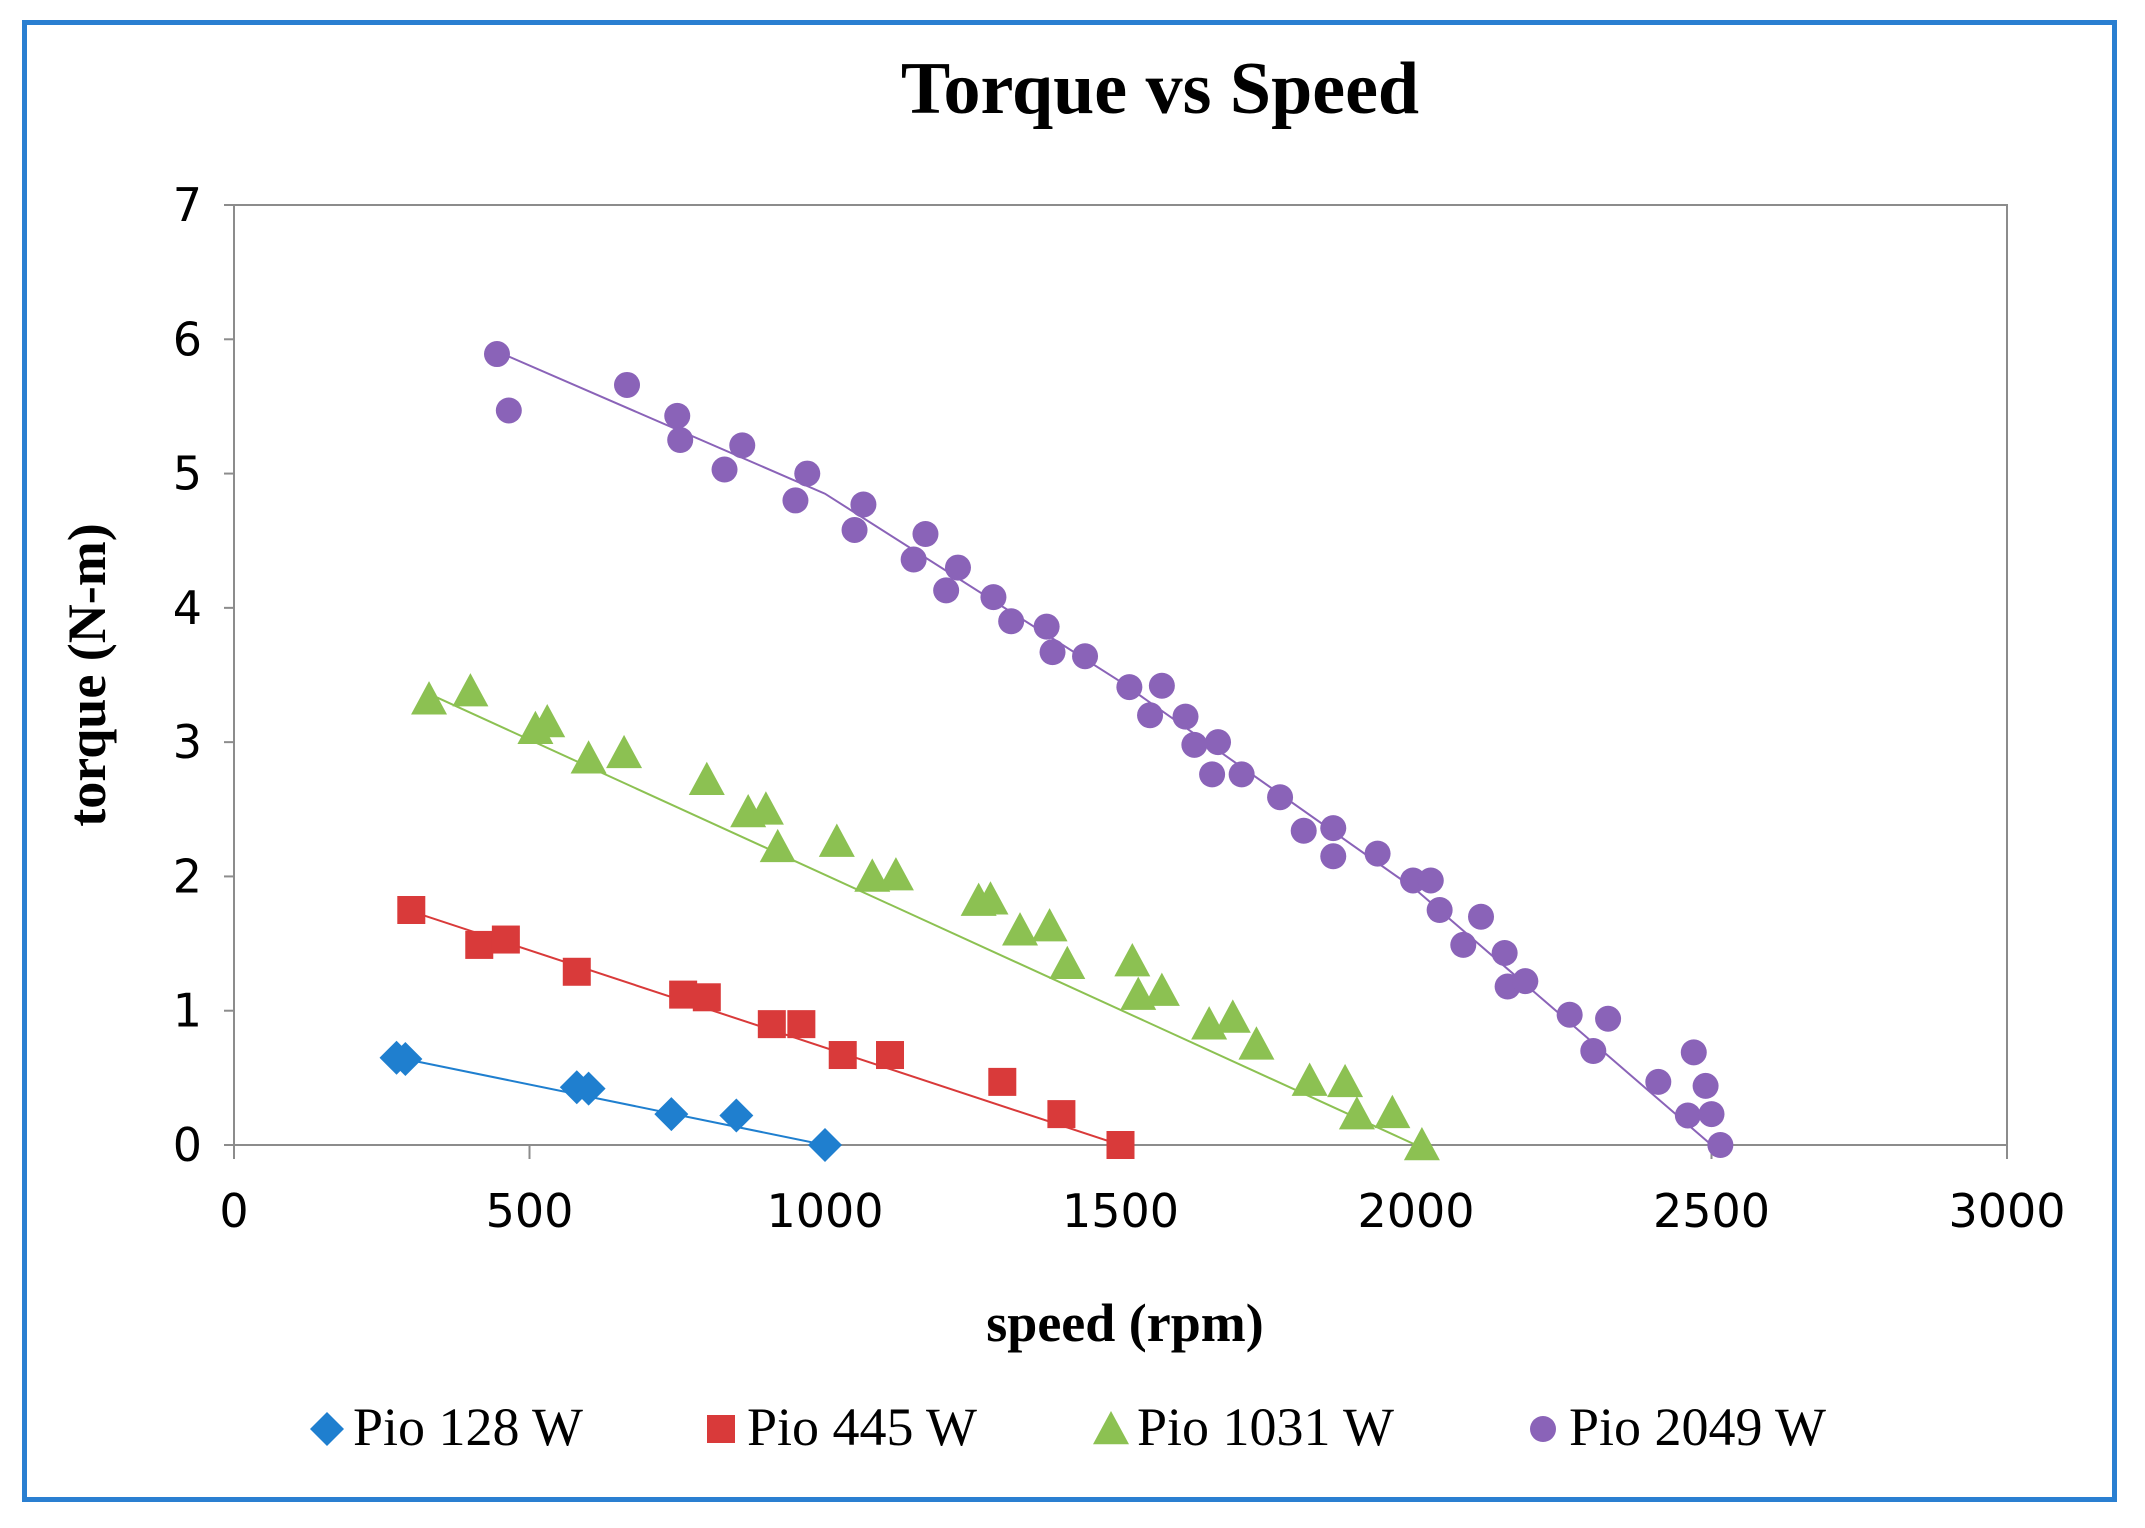  I want to click on legend-item-pio-1031-w: Pio 1031 W, so click(1243, 1427).